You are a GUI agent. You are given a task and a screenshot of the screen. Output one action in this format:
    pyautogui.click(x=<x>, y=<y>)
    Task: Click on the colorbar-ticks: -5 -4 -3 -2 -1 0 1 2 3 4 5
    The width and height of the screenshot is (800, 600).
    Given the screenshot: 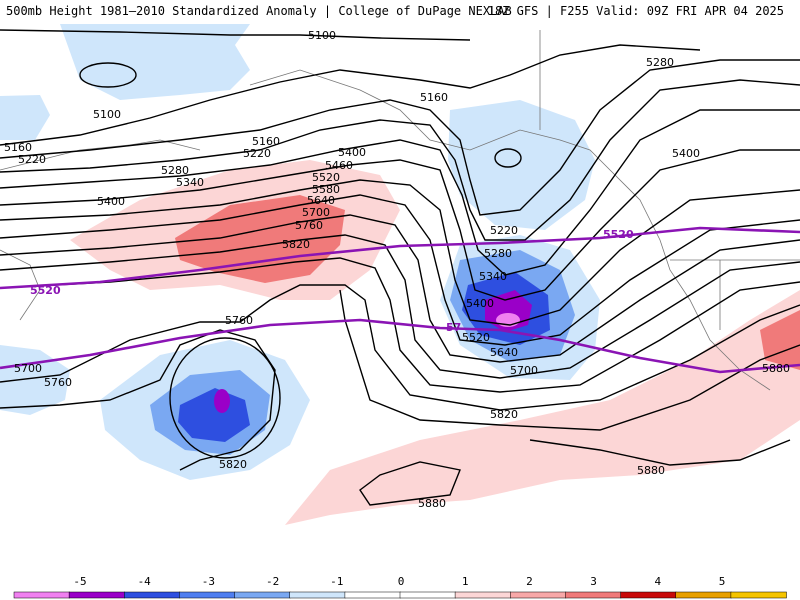 What is the action you would take?
    pyautogui.click(x=399, y=581)
    